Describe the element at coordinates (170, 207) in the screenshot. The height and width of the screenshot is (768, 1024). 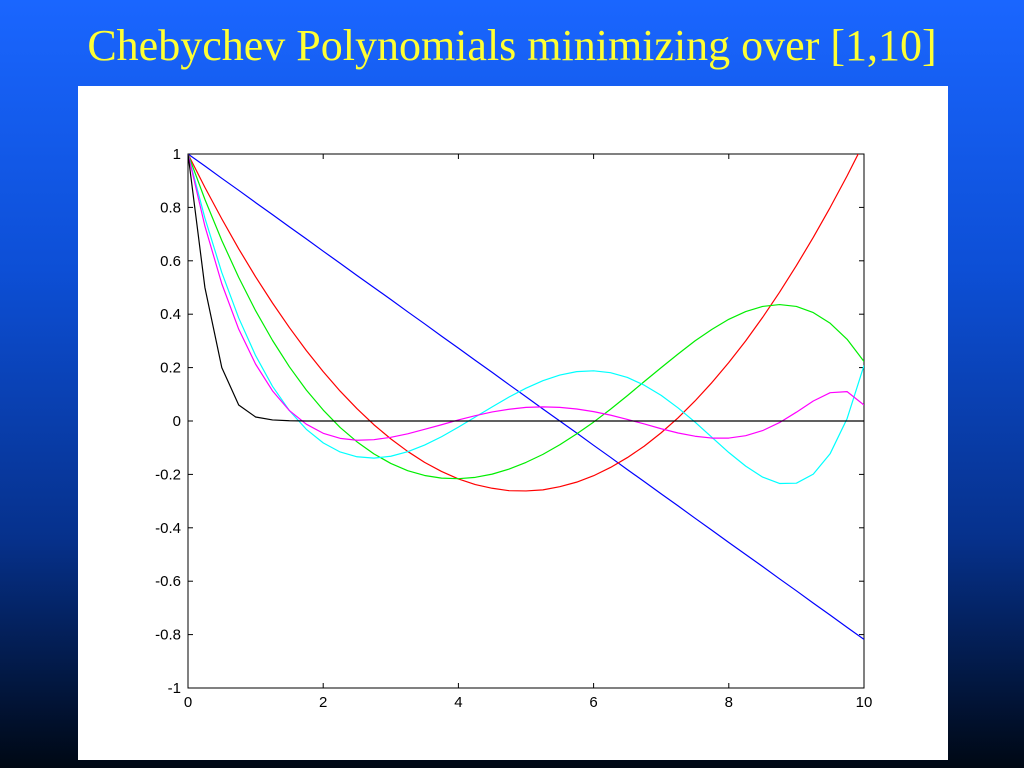
I see `y-tick-label: 0.8` at that location.